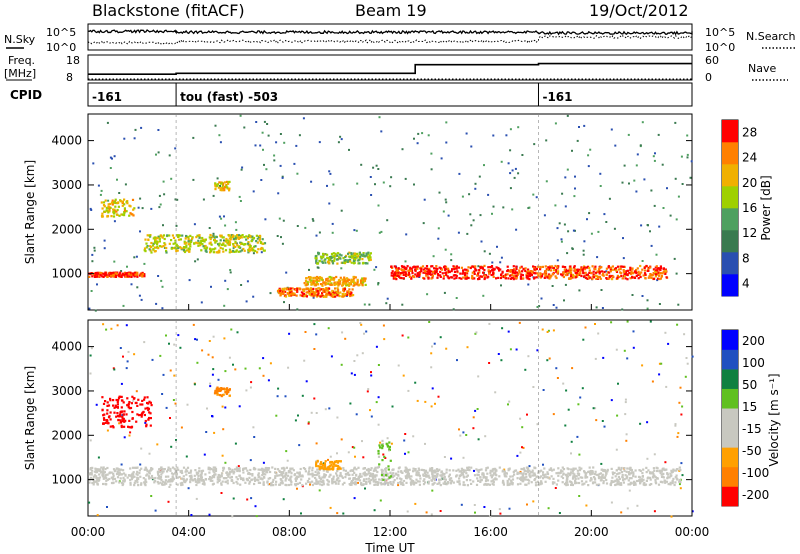 The image size is (800, 554). Describe the element at coordinates (390, 67) in the screenshot. I see `freq-panel-frame` at that location.